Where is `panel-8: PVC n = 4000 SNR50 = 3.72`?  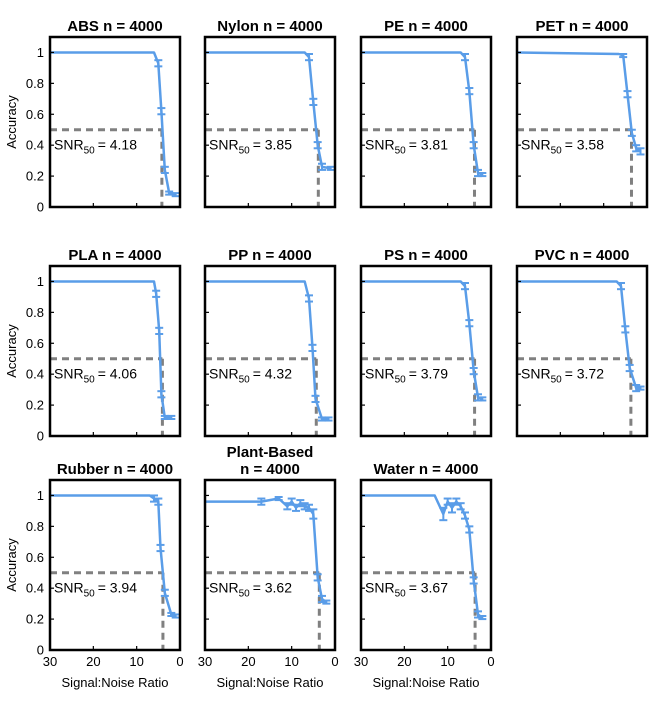
panel-8: PVC n = 4000 SNR50 = 3.72 is located at coordinates (582, 342).